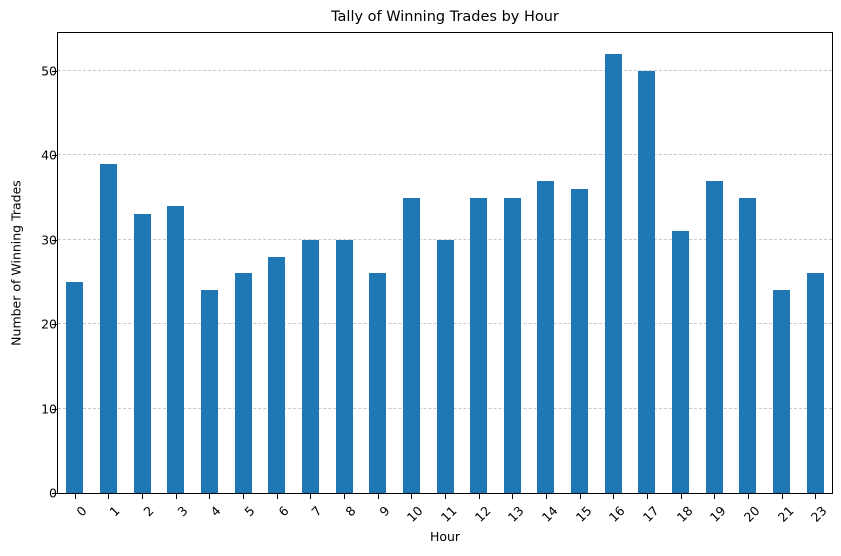 The image size is (841, 556). What do you see at coordinates (115, 511) in the screenshot?
I see `x-tick-label: 1` at bounding box center [115, 511].